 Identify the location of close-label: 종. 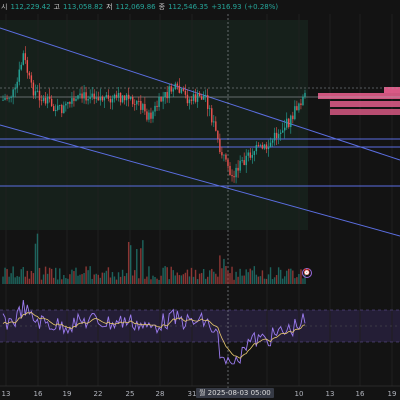
(162, 7).